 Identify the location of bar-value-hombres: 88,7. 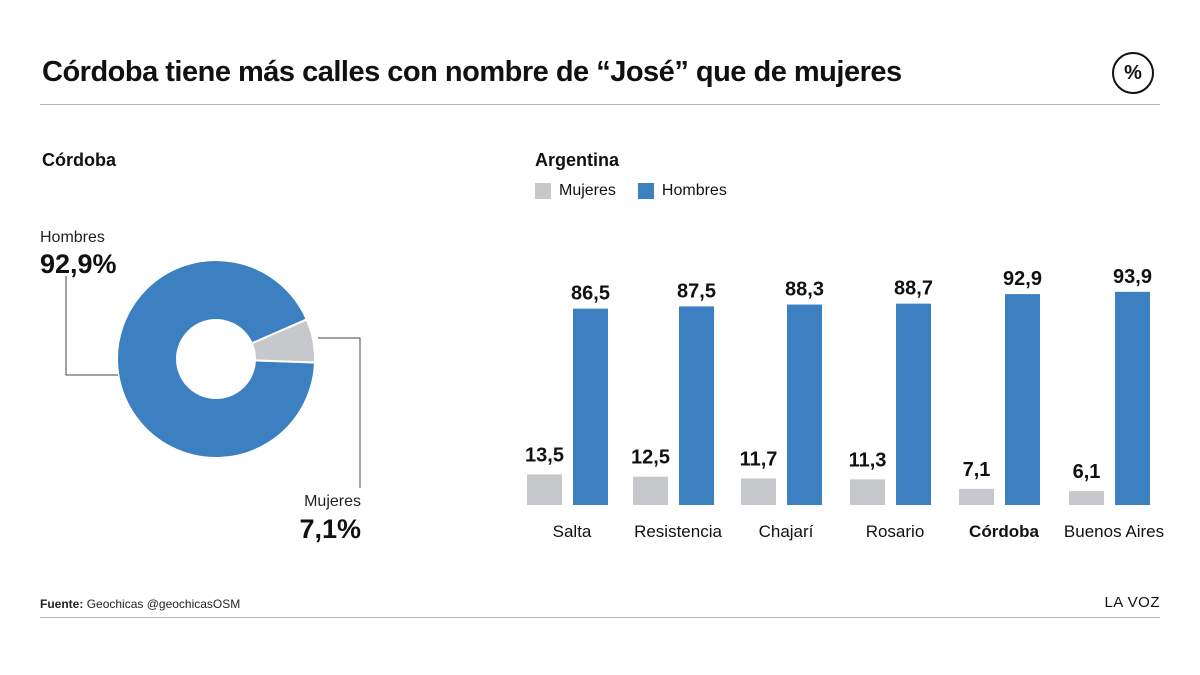
(913, 289).